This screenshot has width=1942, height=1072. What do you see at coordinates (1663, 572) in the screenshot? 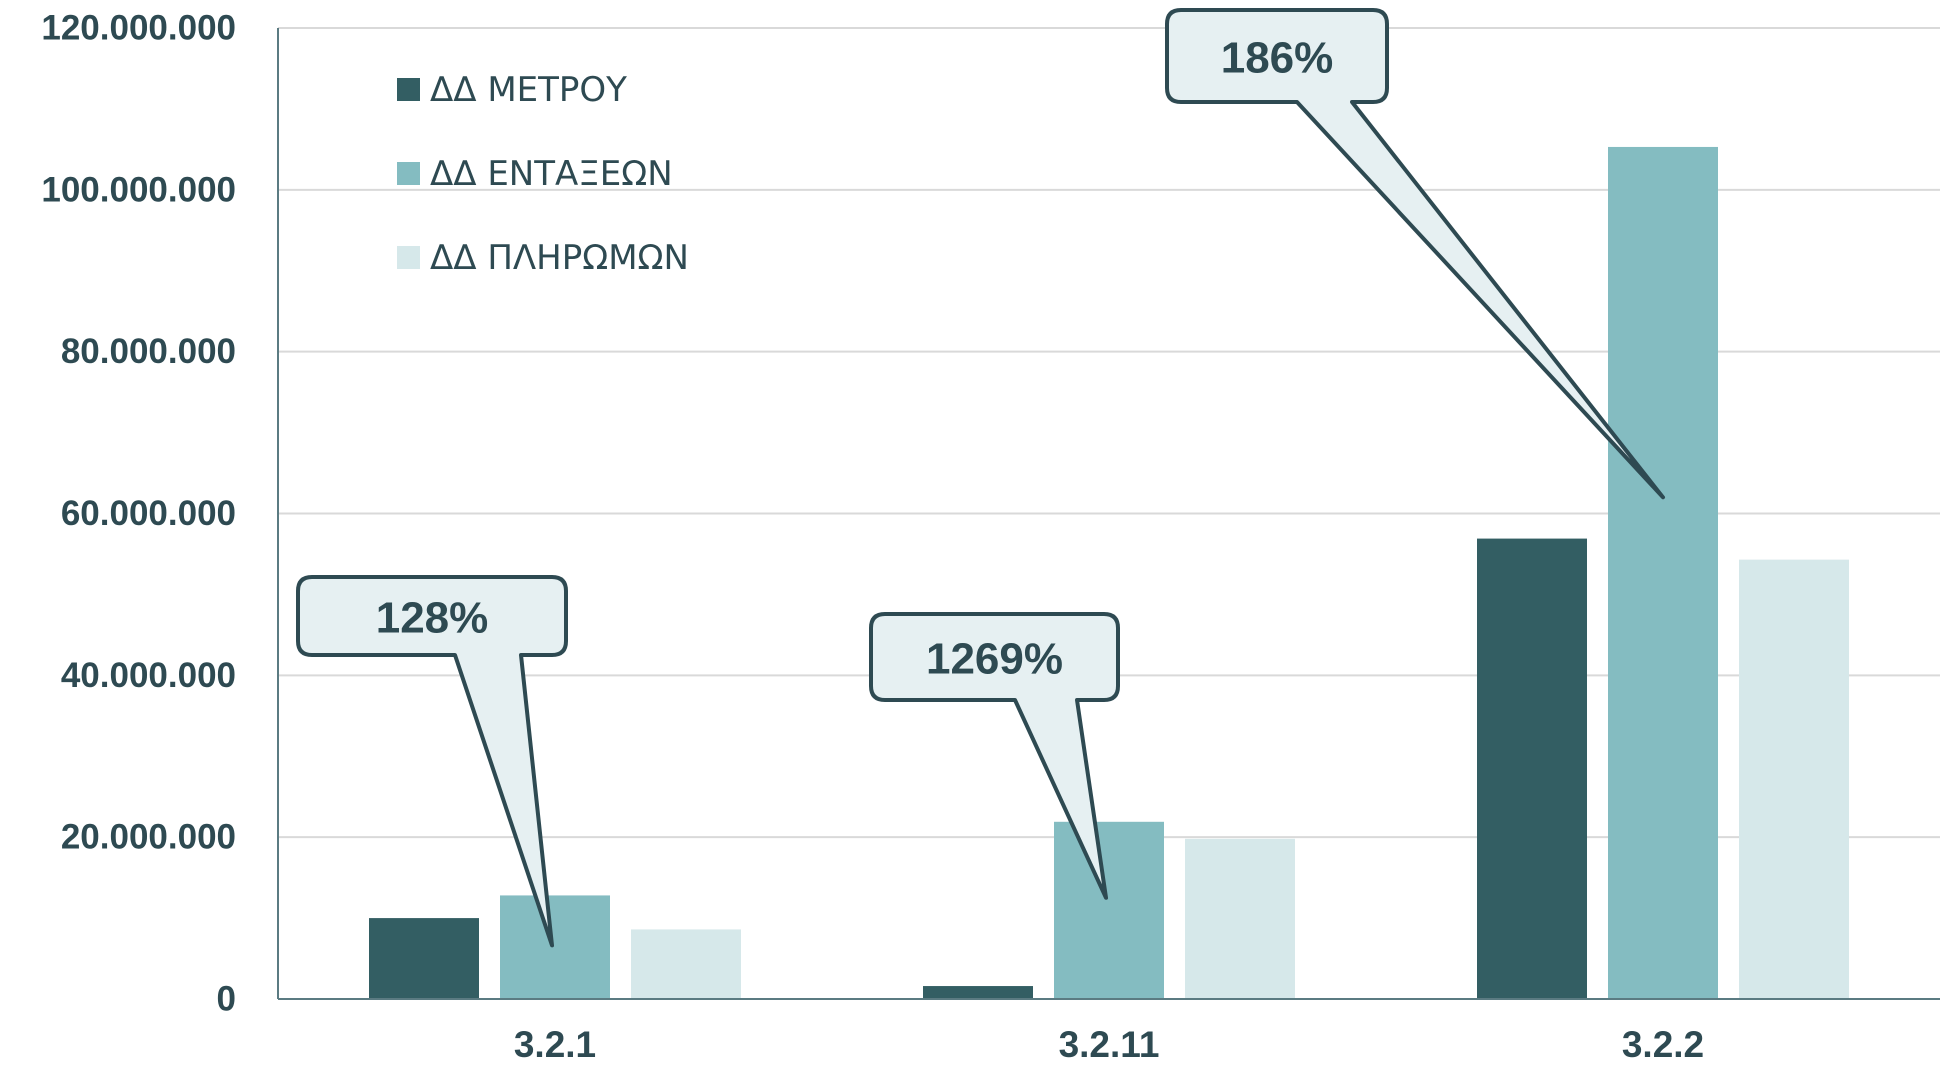
I see `bar-2-3.2.2` at bounding box center [1663, 572].